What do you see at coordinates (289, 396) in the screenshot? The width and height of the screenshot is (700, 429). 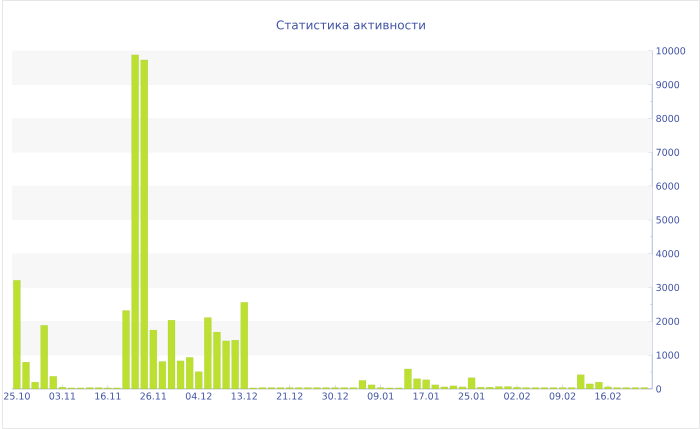 I see `x-tick-label: 21.12` at bounding box center [289, 396].